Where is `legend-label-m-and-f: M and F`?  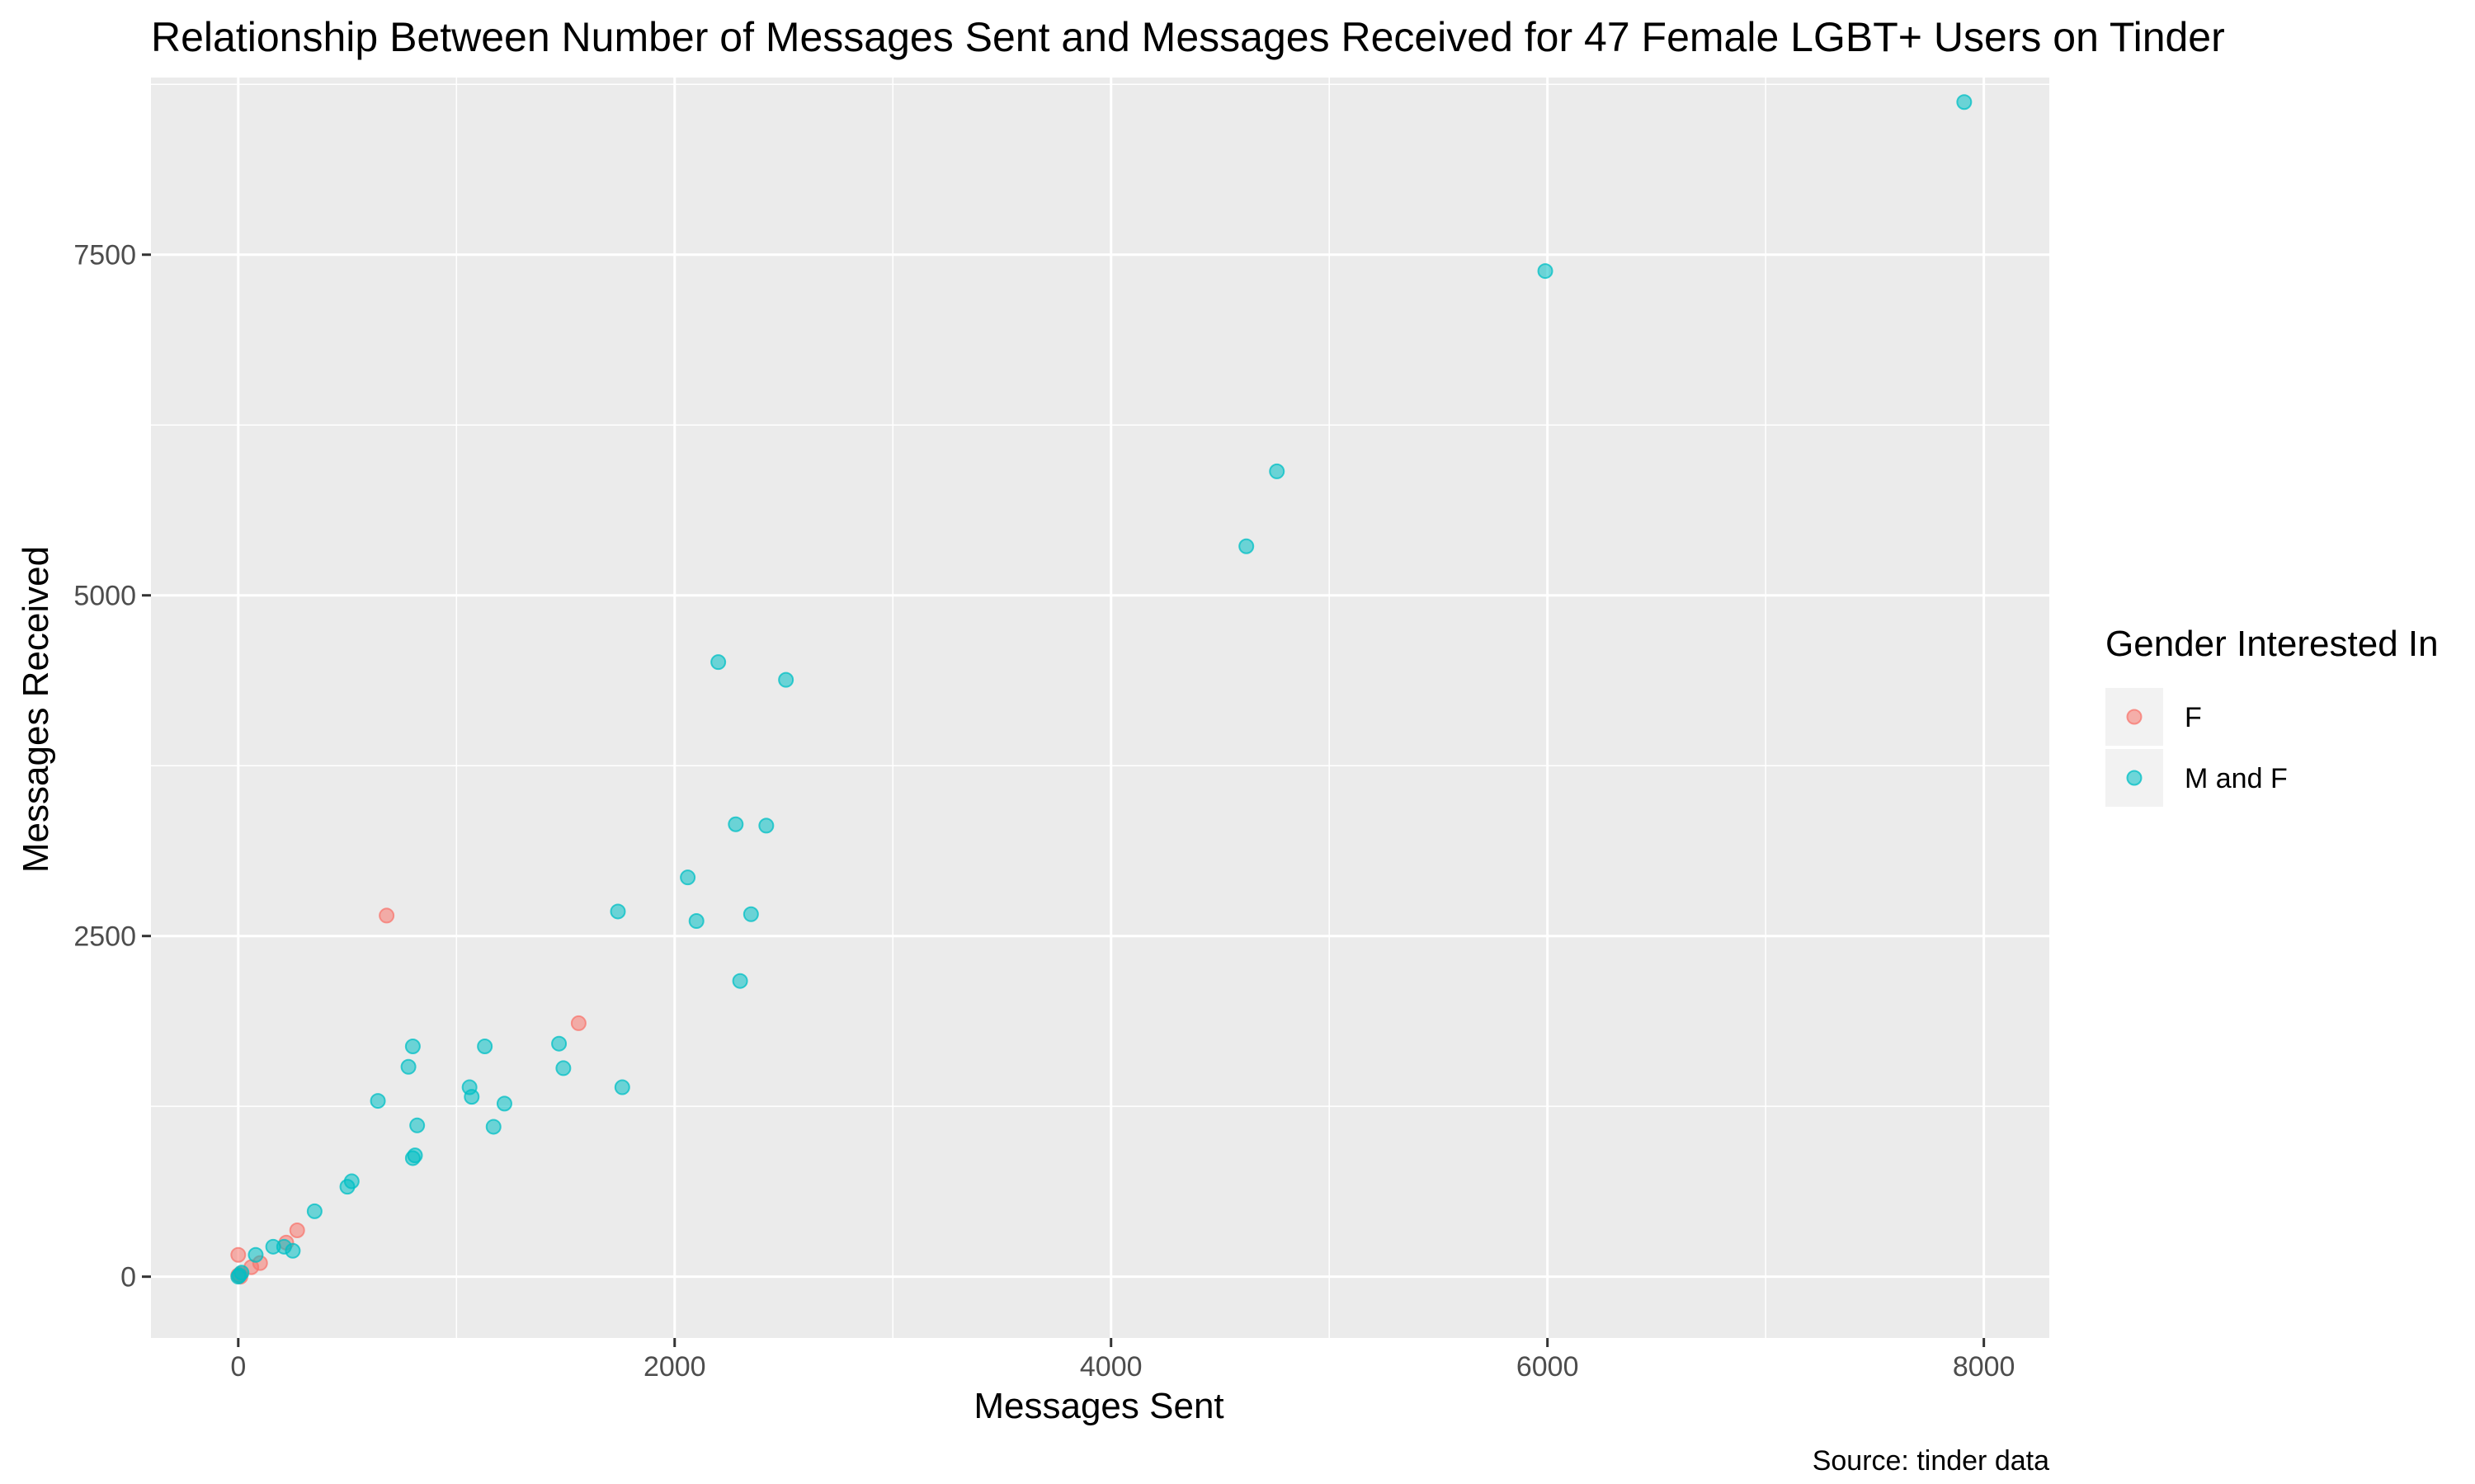
legend-label-m-and-f: M and F is located at coordinates (2236, 778).